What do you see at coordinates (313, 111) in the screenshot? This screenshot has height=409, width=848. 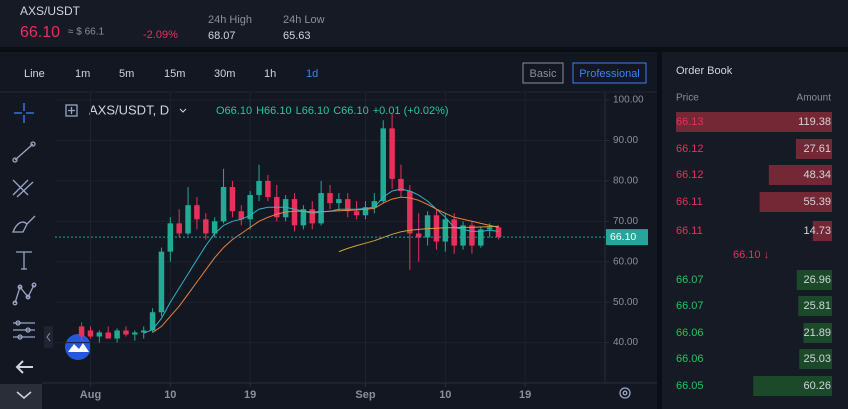 I see `ohlc-info: L66.10` at bounding box center [313, 111].